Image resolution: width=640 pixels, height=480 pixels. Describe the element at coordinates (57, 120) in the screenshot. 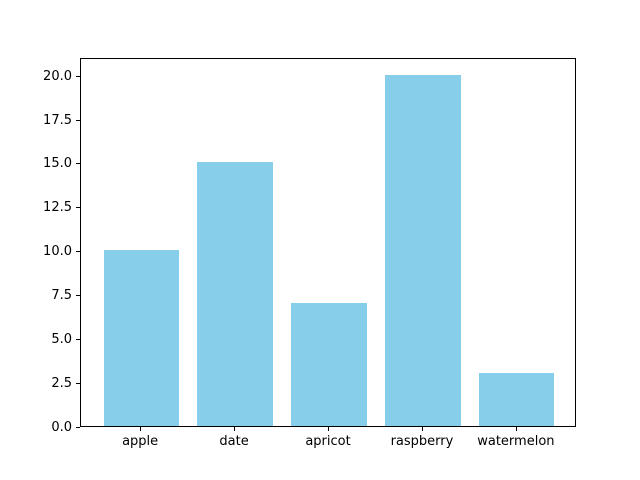

I see `y-tick-label-17.5: 17.5` at that location.